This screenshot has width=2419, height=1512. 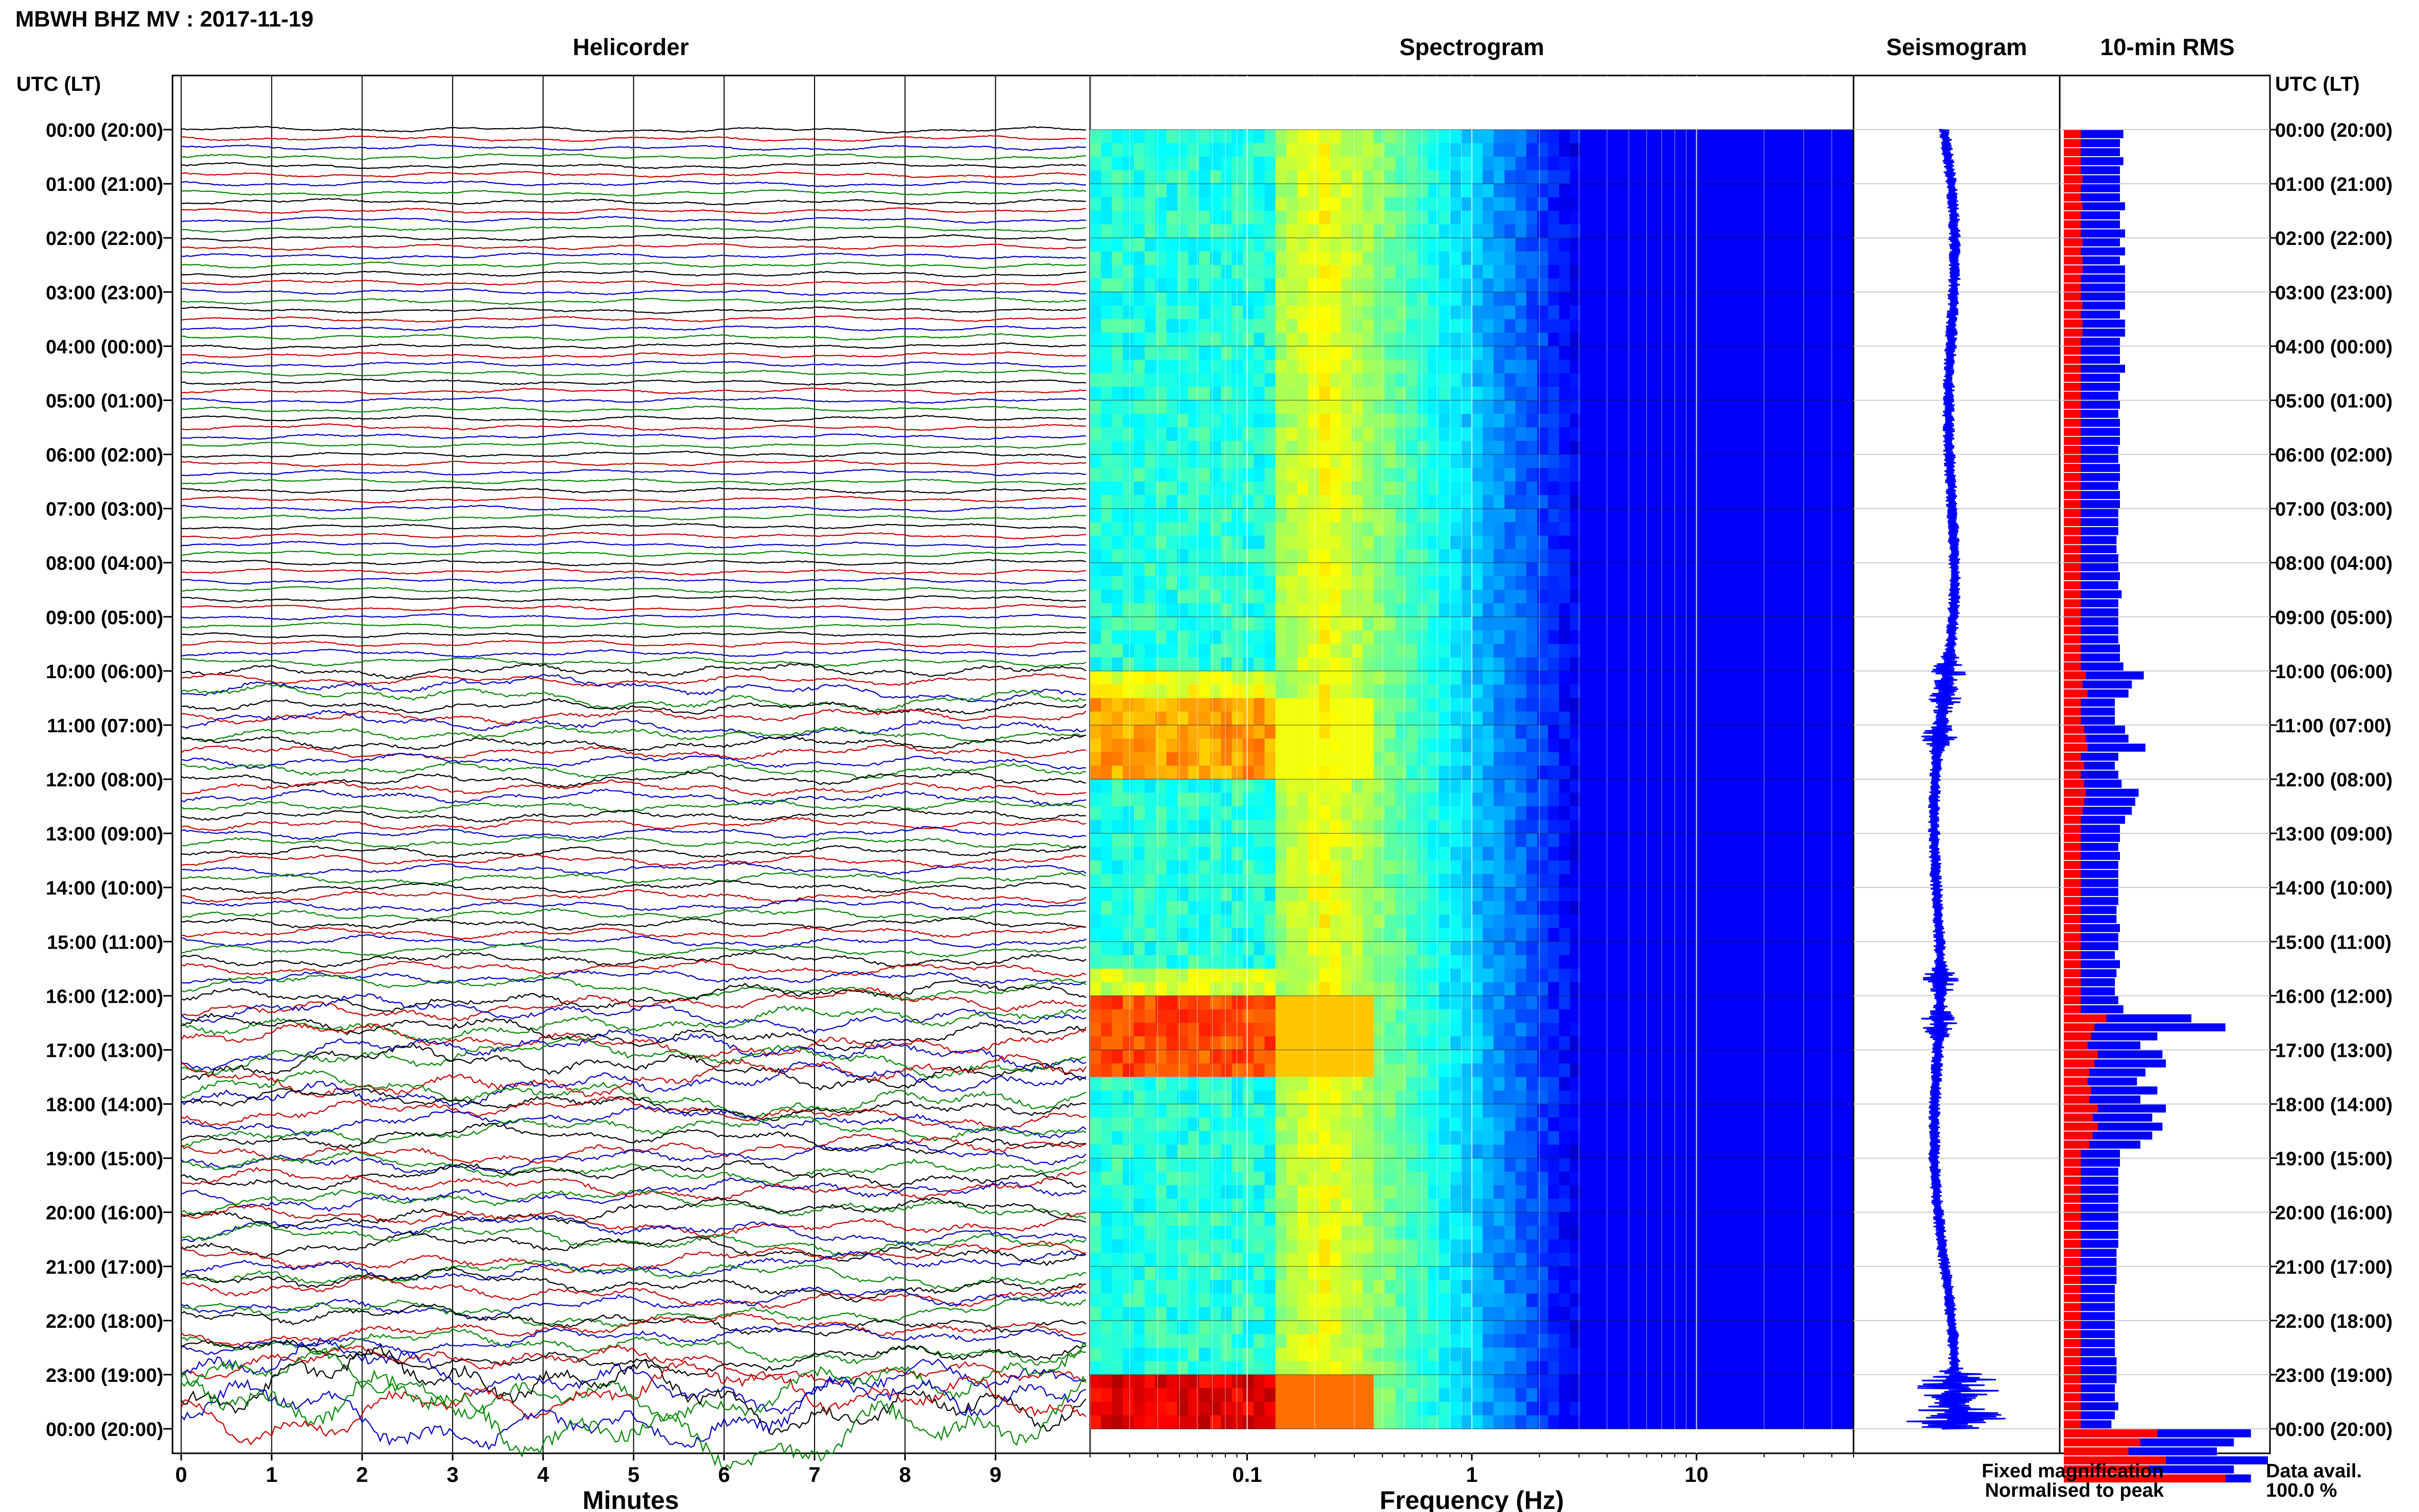 What do you see at coordinates (905, 1474) in the screenshot?
I see `minute-tick-label: 8` at bounding box center [905, 1474].